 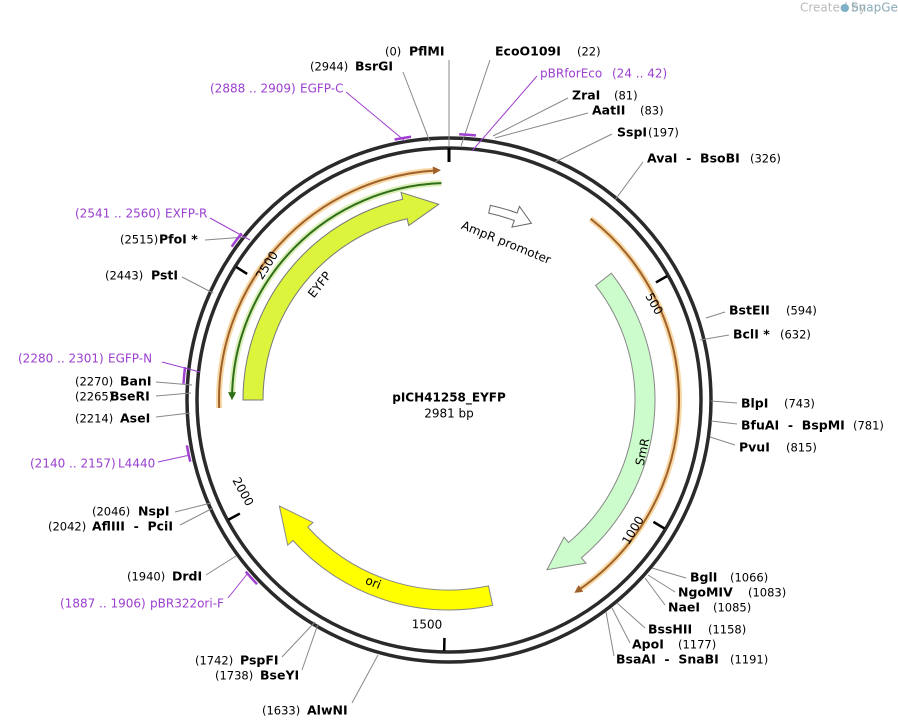 What do you see at coordinates (94, 397) in the screenshot?
I see `site-position: (2265)` at bounding box center [94, 397].